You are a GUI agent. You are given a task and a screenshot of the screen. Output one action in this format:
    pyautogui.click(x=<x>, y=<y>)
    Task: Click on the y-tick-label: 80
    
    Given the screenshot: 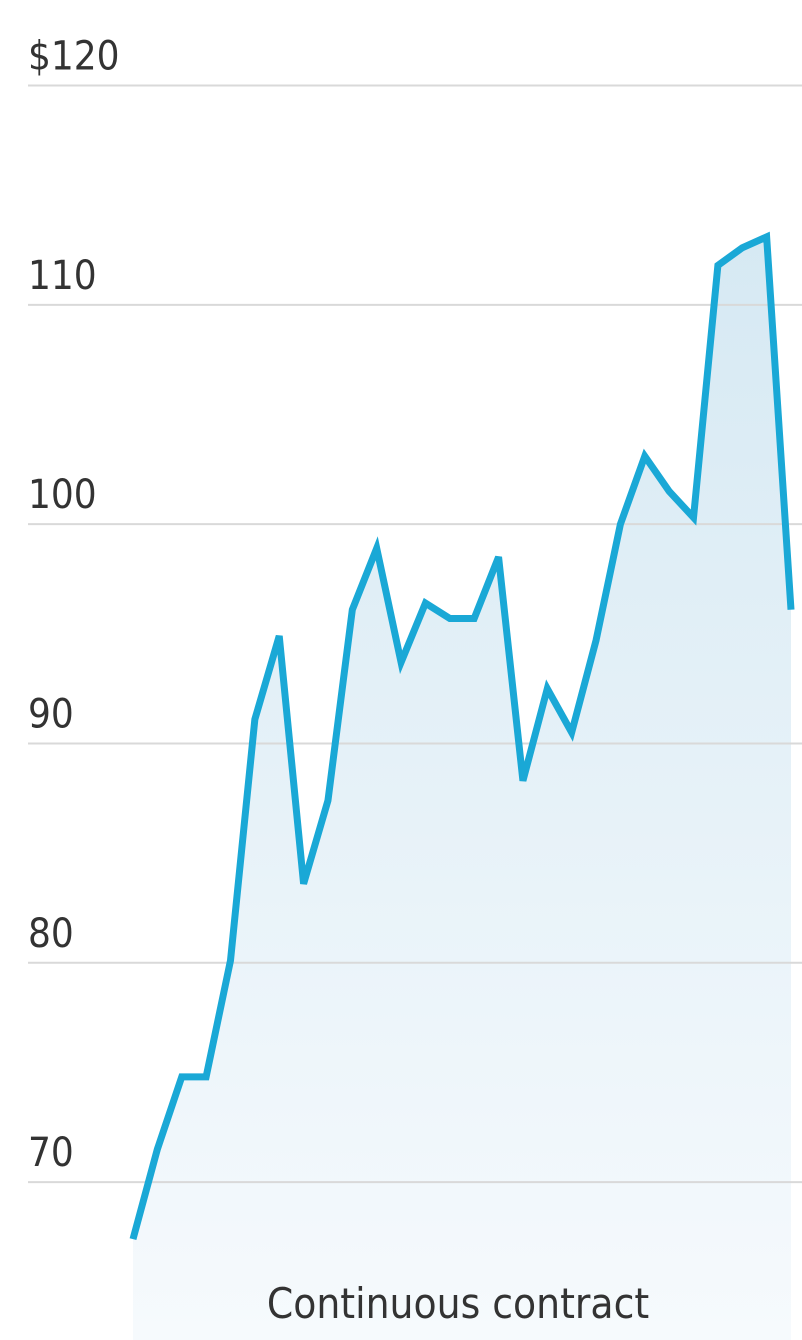 What is the action you would take?
    pyautogui.click(x=51, y=934)
    